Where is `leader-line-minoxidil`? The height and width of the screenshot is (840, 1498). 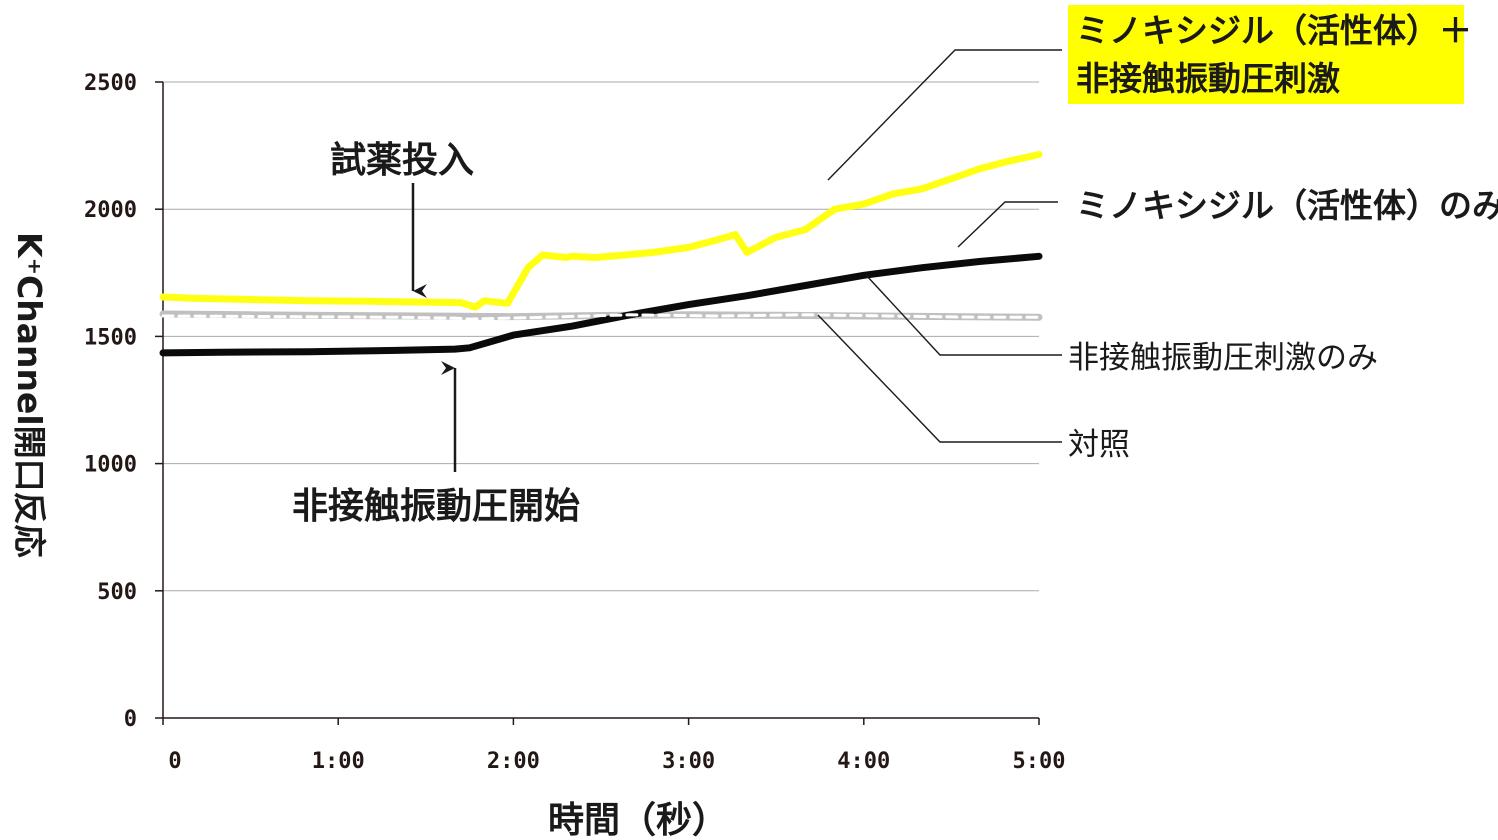 leader-line-minoxidil is located at coordinates (1007, 224).